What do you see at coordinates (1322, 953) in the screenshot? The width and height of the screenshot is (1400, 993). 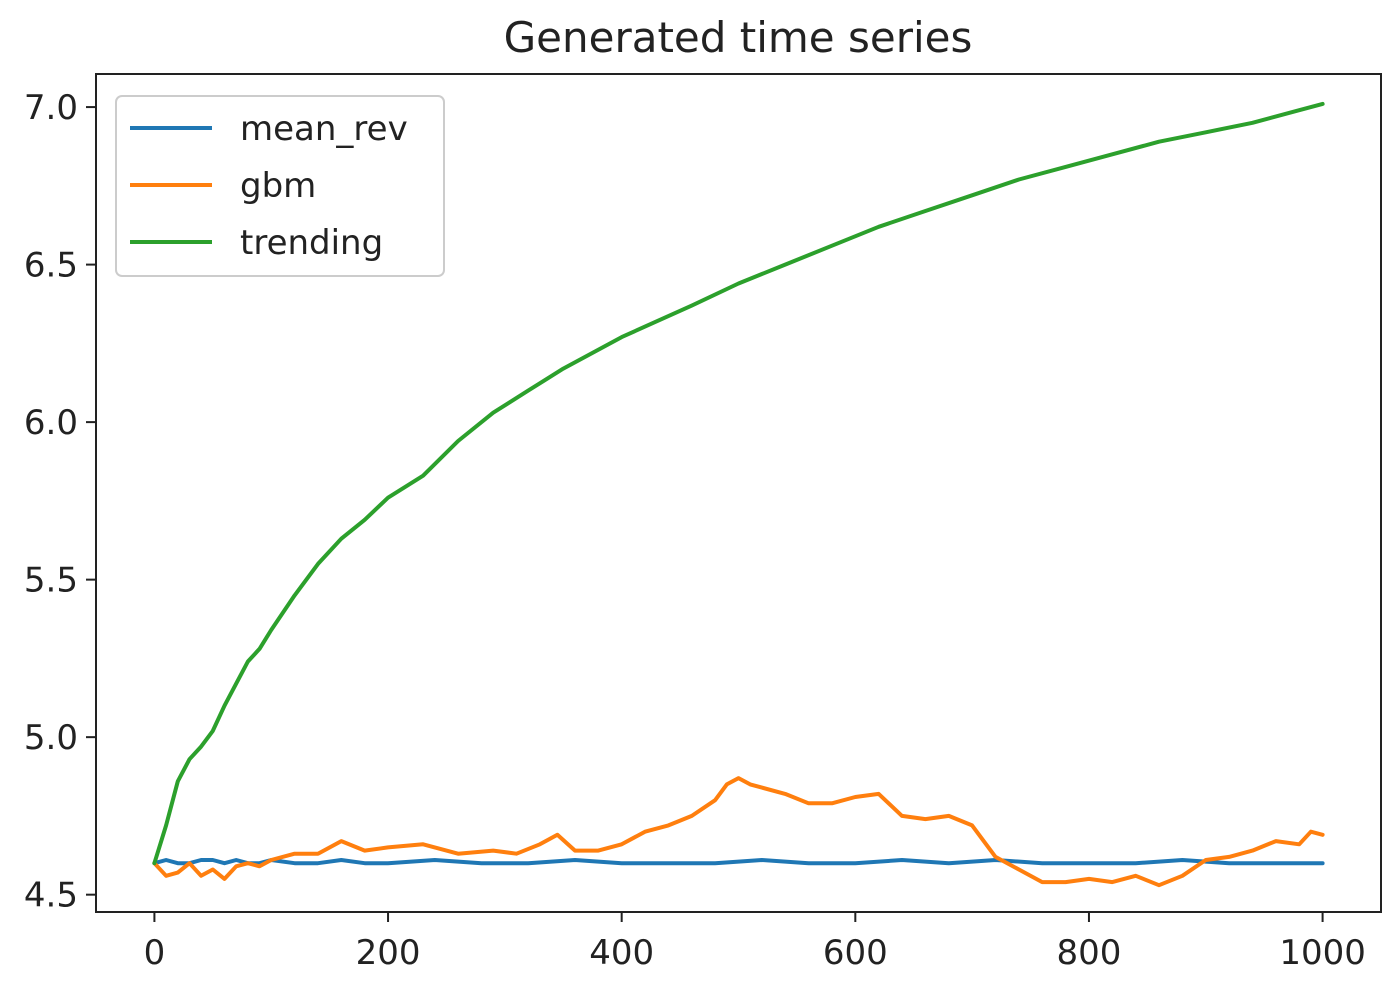 I see `x-tick-label: 1000` at bounding box center [1322, 953].